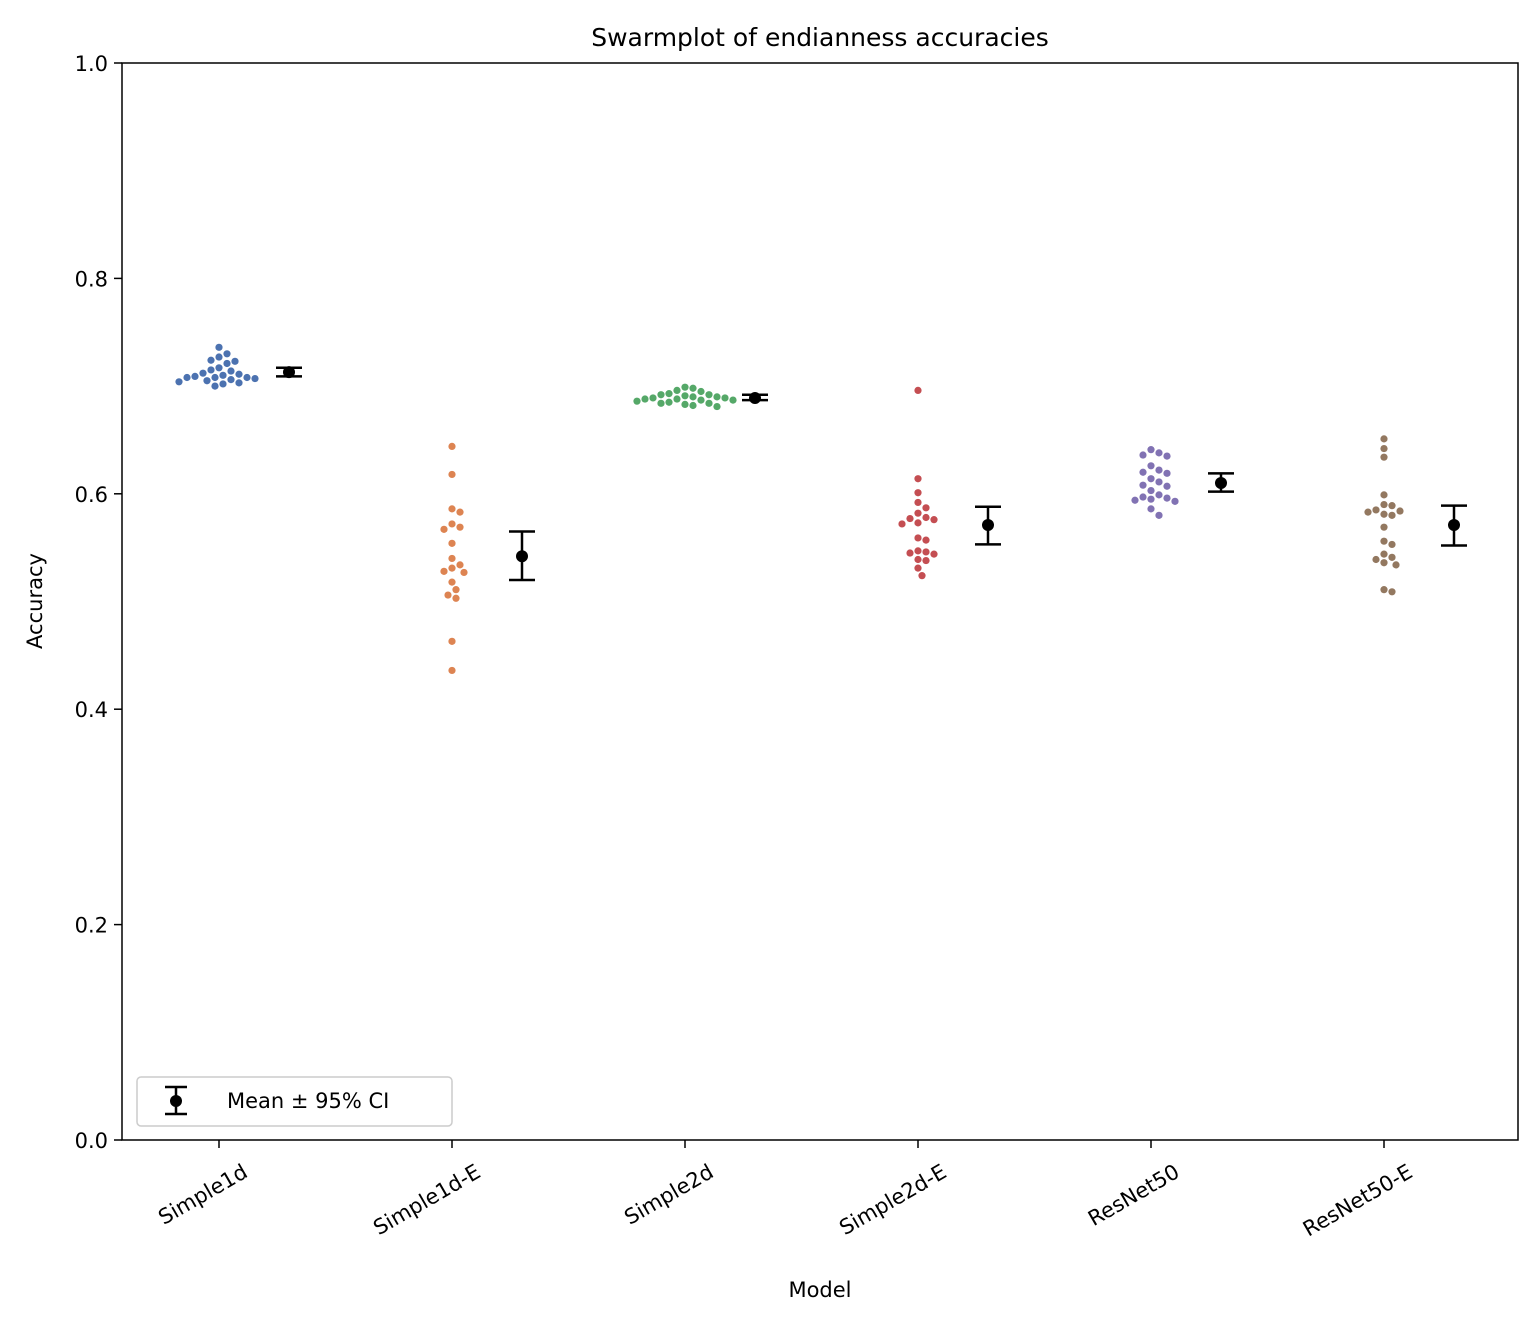 This screenshot has height=1324, width=1537. Describe the element at coordinates (871, 474) in the screenshot. I see `mean-ci-markers` at that location.